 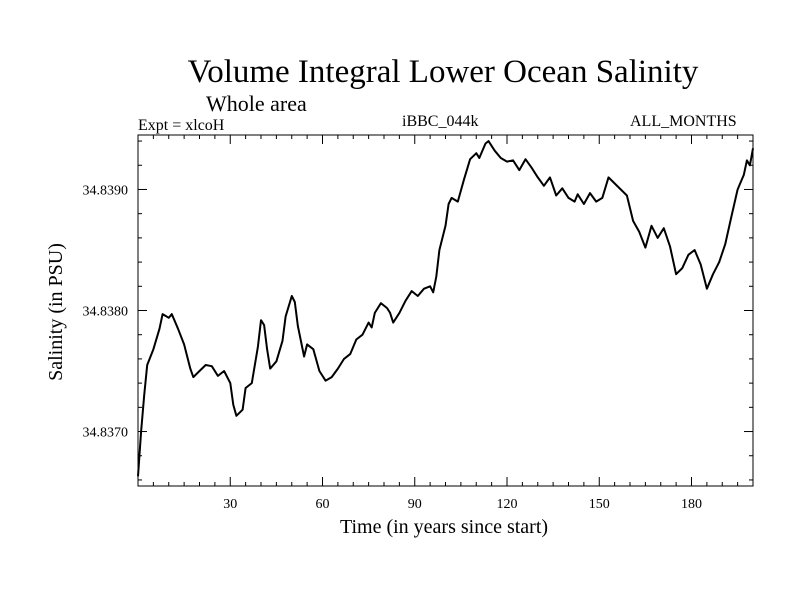 I want to click on x-tick-label: 60, so click(x=323, y=504).